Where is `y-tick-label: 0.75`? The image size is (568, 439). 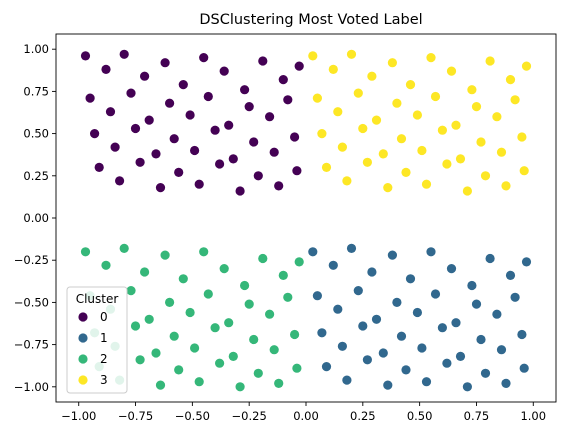
y-tick-label: 0.75 is located at coordinates (36, 91).